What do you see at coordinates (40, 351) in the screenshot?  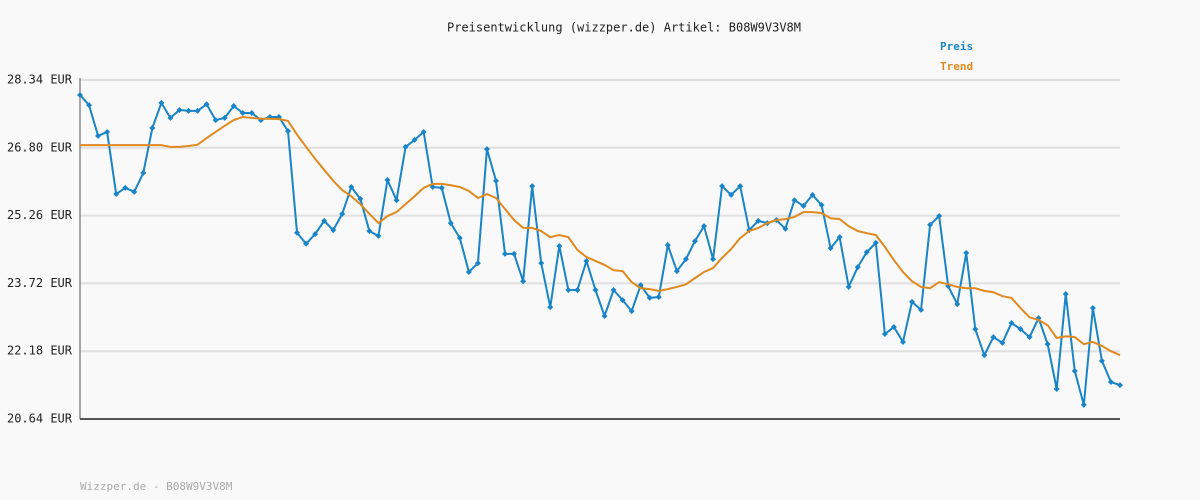 I see `y-tick-label: 22.18 EUR` at bounding box center [40, 351].